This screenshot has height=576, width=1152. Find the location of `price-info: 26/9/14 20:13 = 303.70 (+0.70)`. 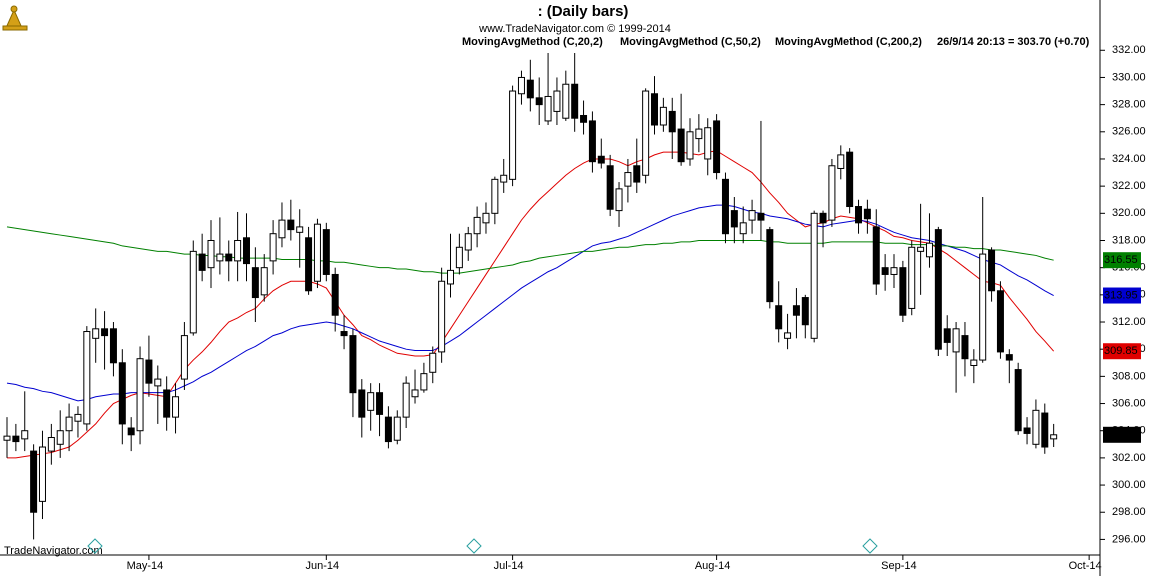

price-info: 26/9/14 20:13 = 303.70 (+0.70) is located at coordinates (1013, 42).